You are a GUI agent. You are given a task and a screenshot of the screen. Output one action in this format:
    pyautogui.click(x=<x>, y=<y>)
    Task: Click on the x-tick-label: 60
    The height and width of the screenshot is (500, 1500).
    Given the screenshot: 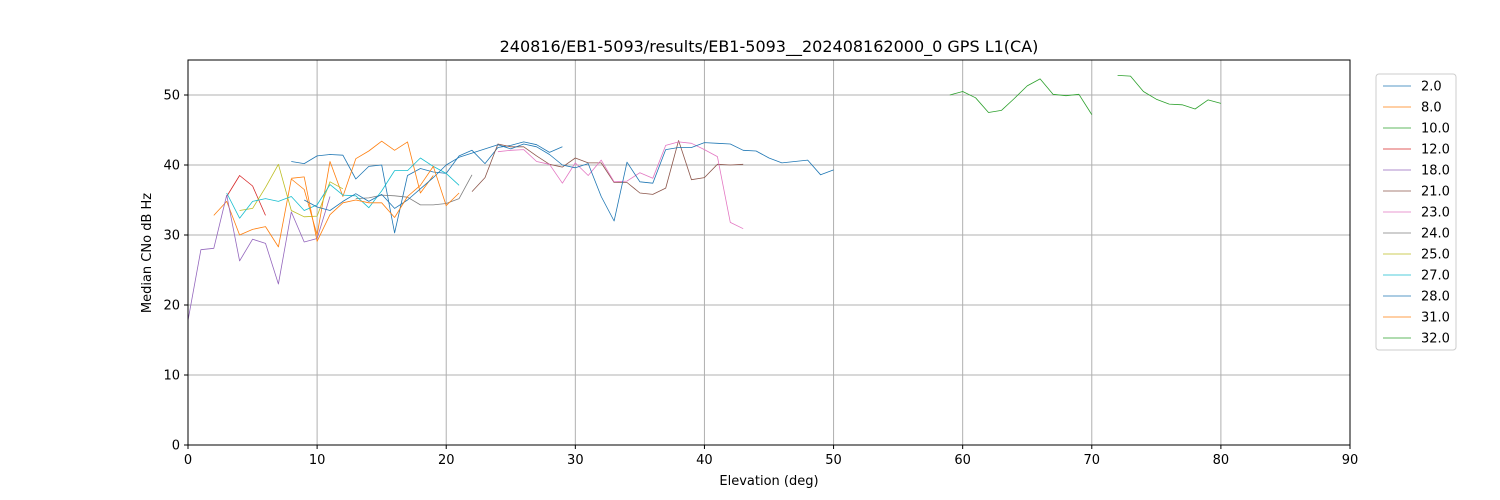 What is the action you would take?
    pyautogui.click(x=962, y=460)
    